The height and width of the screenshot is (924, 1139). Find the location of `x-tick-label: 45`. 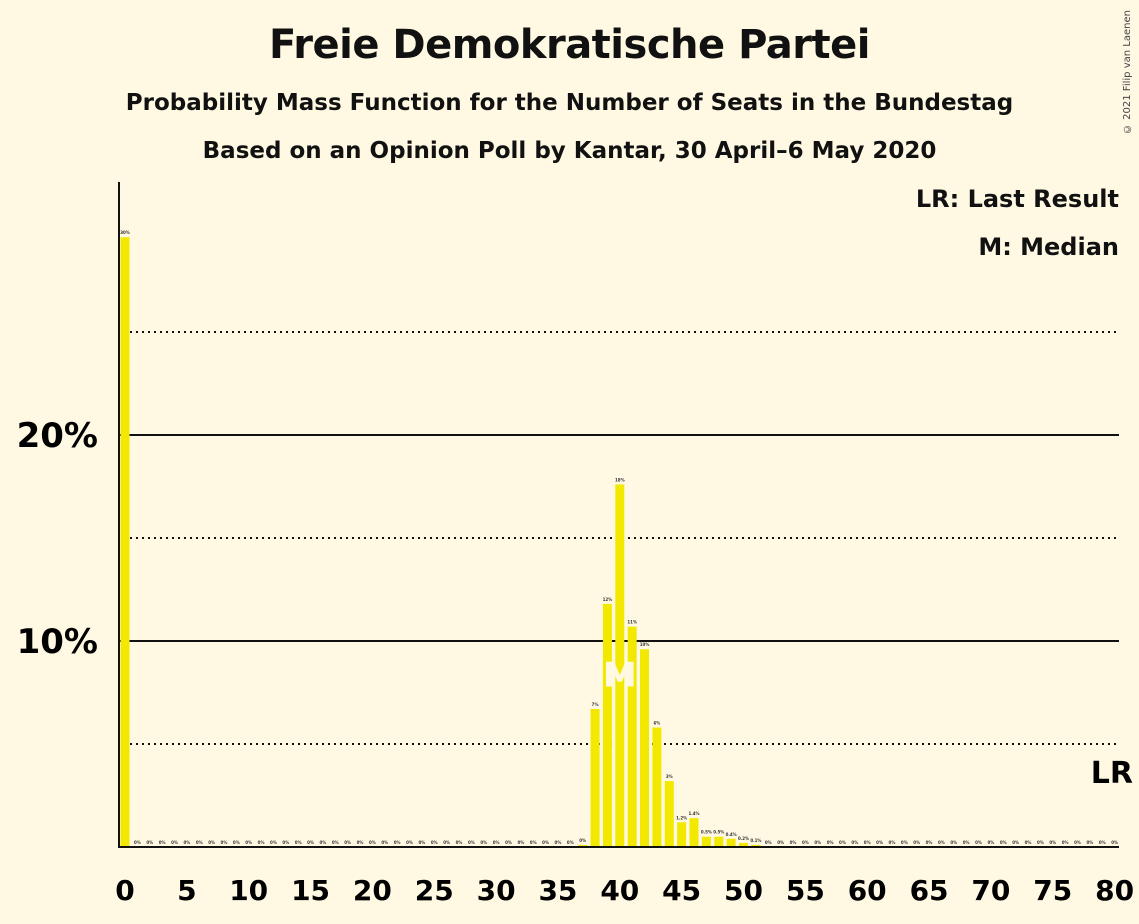

x-tick-label: 45 is located at coordinates (681, 890).